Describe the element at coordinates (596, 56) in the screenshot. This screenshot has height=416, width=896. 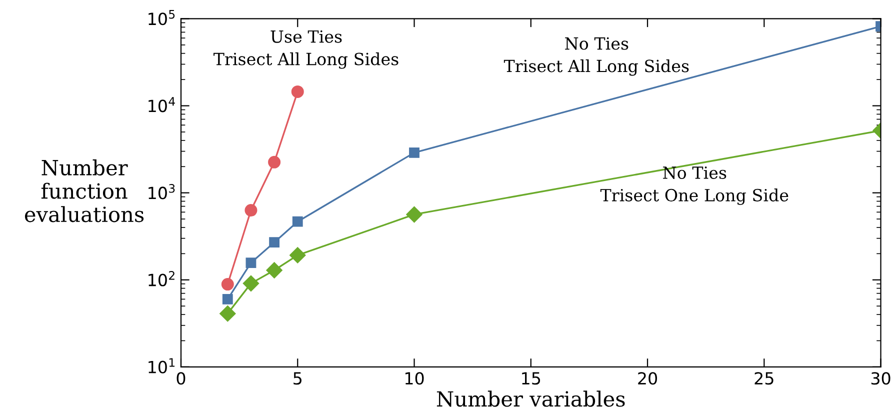
I see `annotation: No Ties Trisect All Long Sides` at that location.